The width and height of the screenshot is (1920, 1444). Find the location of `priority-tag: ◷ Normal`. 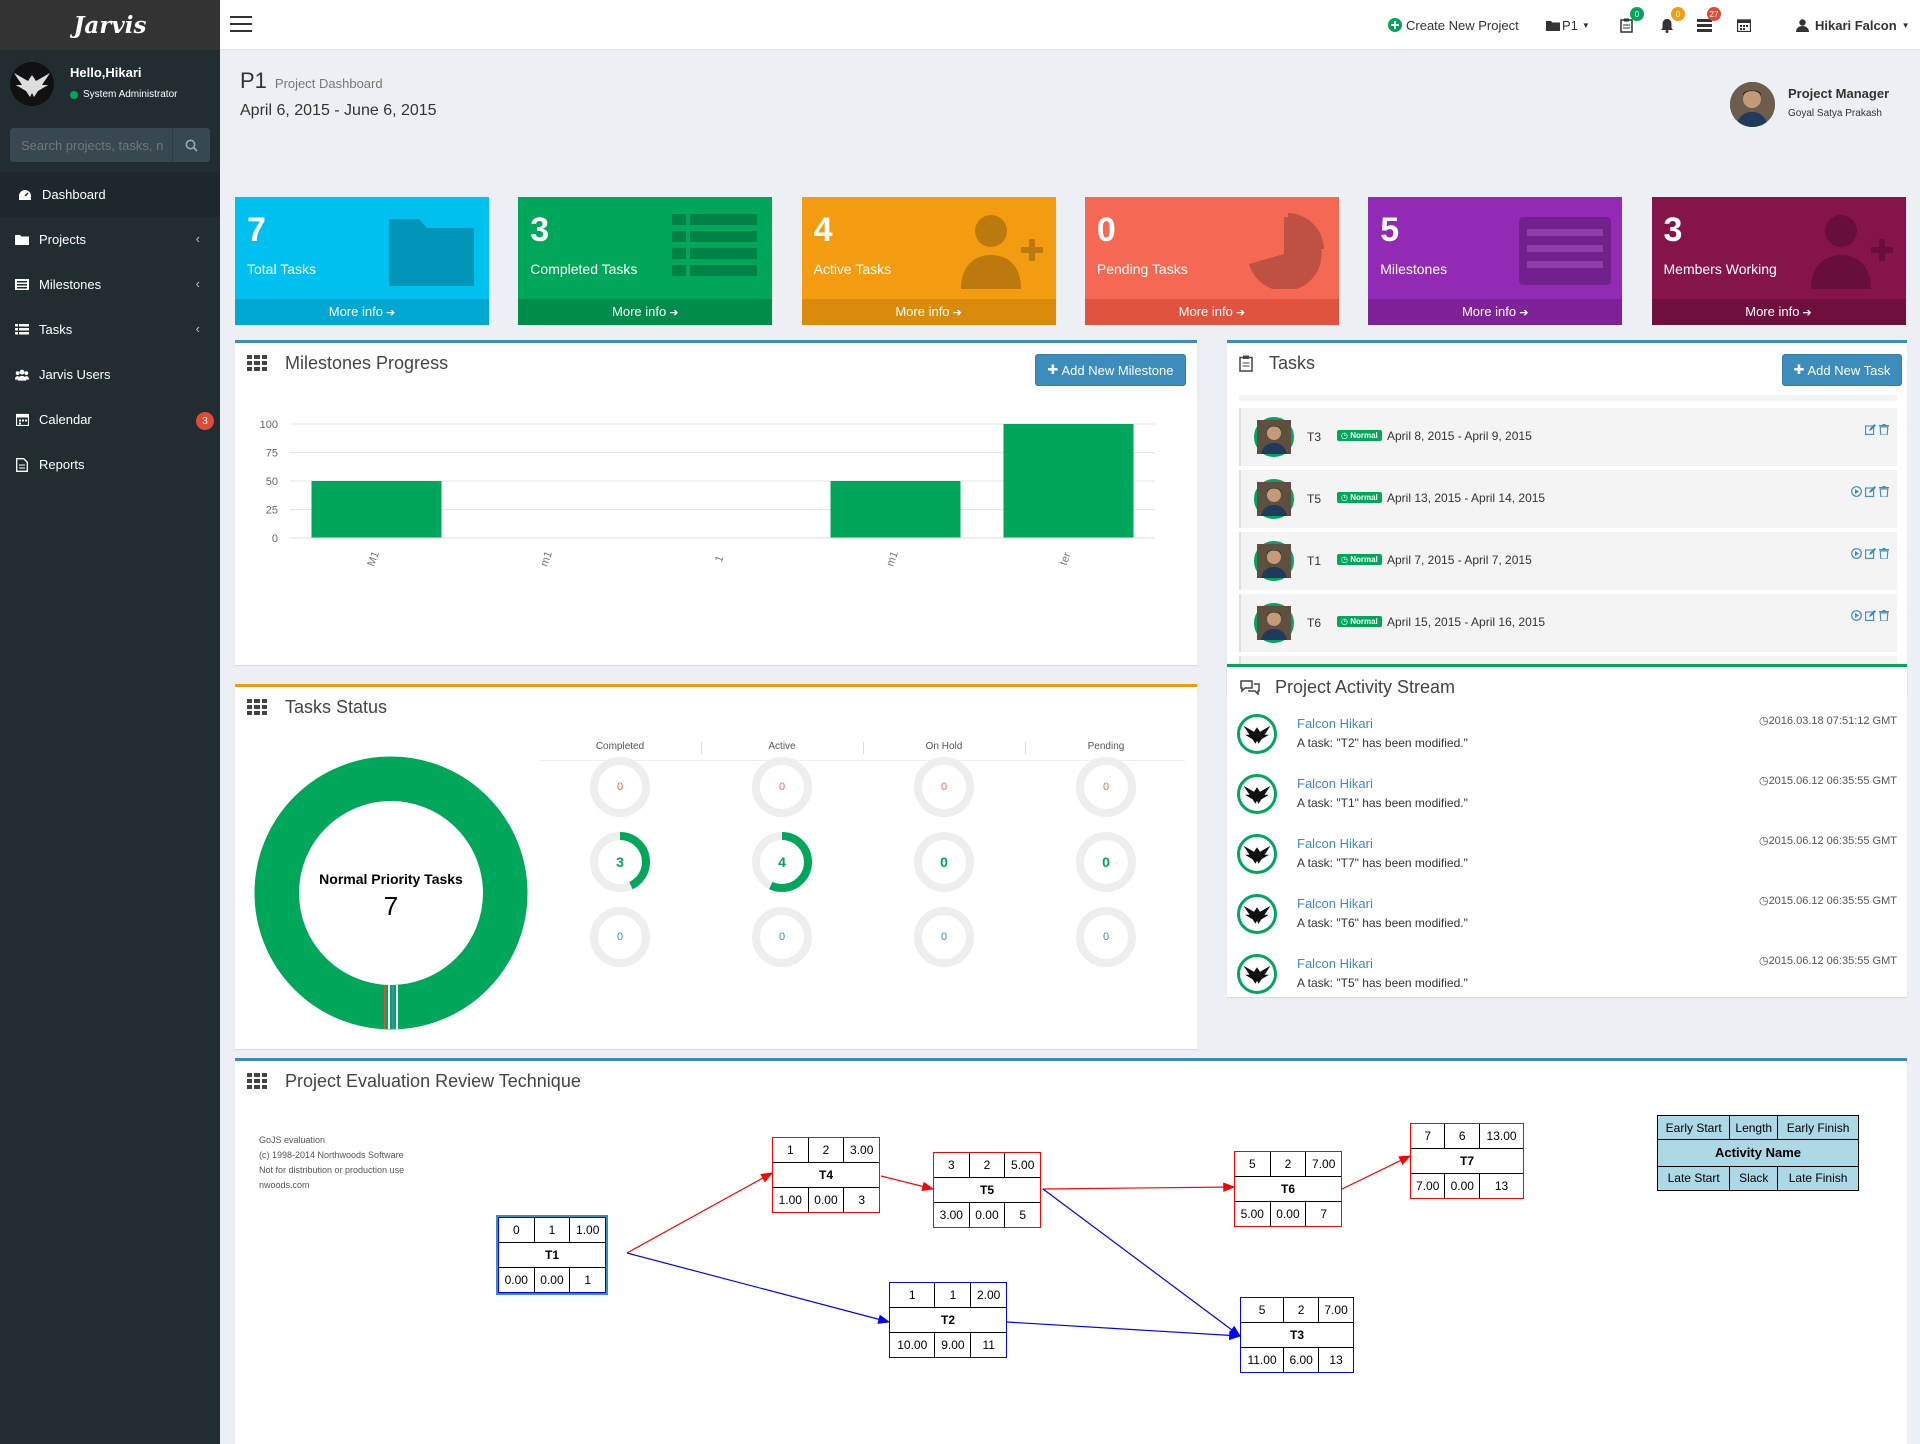

priority-tag: ◷ Normal is located at coordinates (1359, 497).